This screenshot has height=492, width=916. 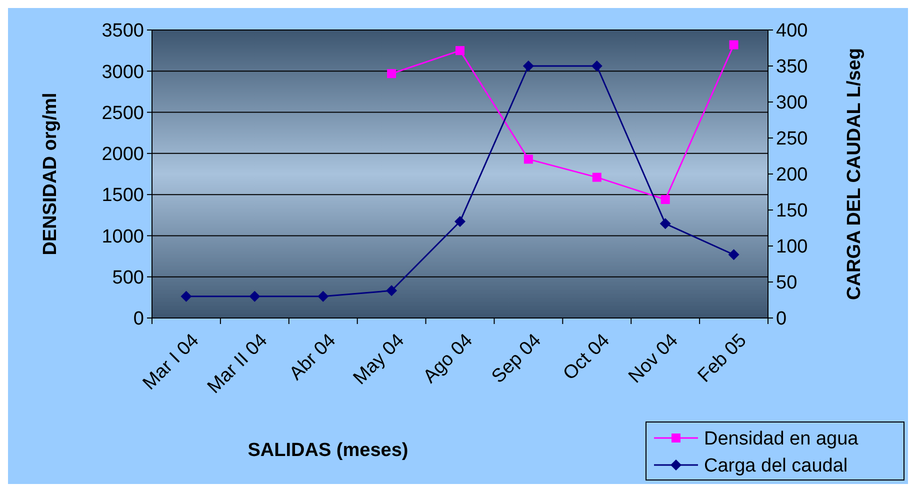 I want to click on x-tick-label: Sep 04, so click(x=517, y=359).